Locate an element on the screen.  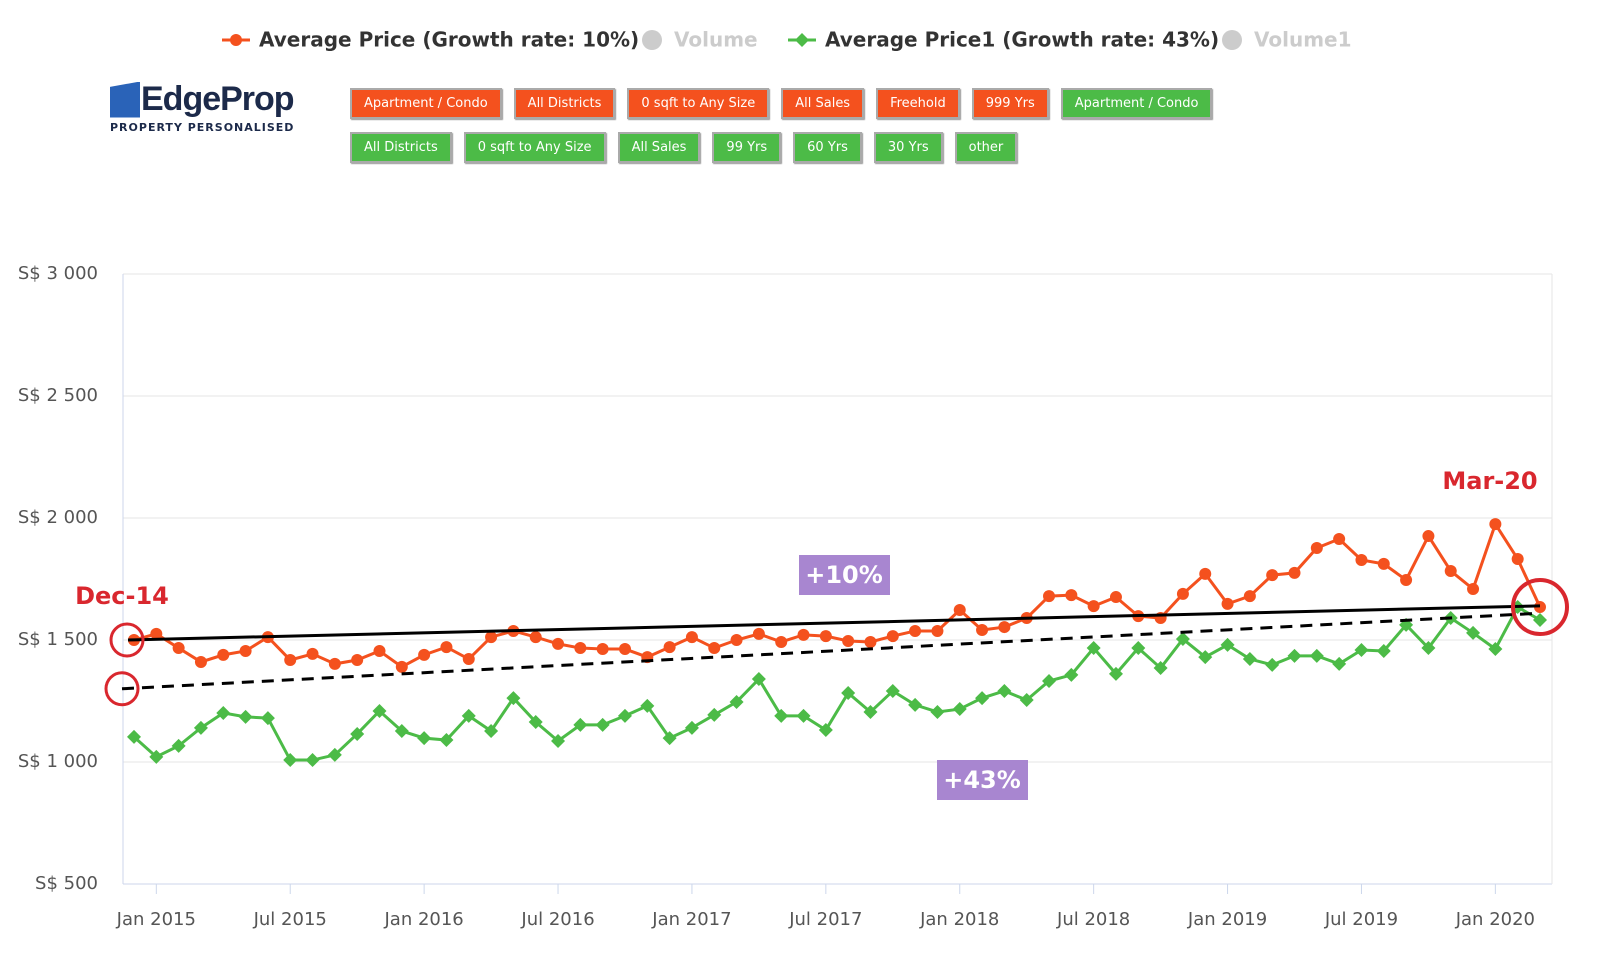
x-tick-label: Jul 2015 is located at coordinates (290, 919).